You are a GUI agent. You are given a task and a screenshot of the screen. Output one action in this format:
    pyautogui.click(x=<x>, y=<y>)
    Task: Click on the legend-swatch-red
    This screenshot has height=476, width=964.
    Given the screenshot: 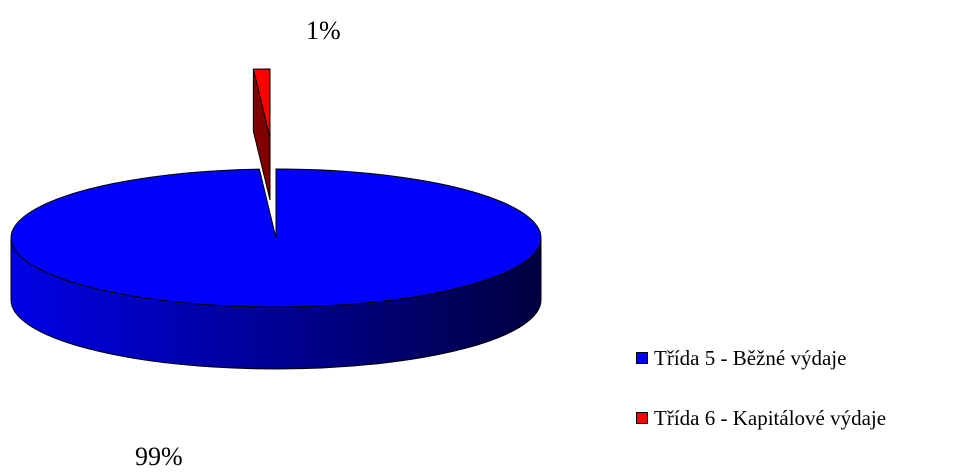 What is the action you would take?
    pyautogui.click(x=642, y=418)
    